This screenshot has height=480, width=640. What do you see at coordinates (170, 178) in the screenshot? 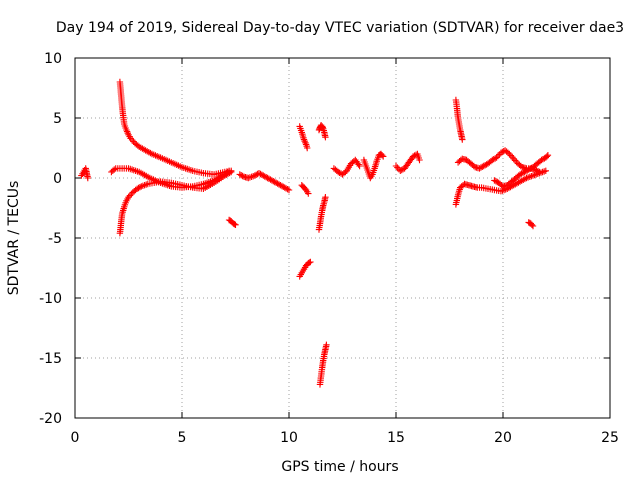
I see `series-arc-2-mid` at bounding box center [170, 178].